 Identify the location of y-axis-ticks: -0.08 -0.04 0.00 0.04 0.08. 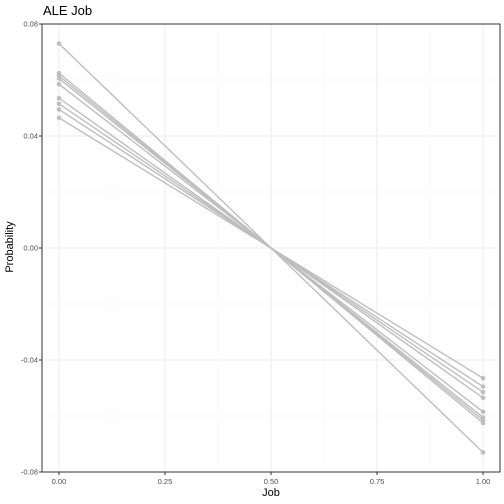
(31, 248).